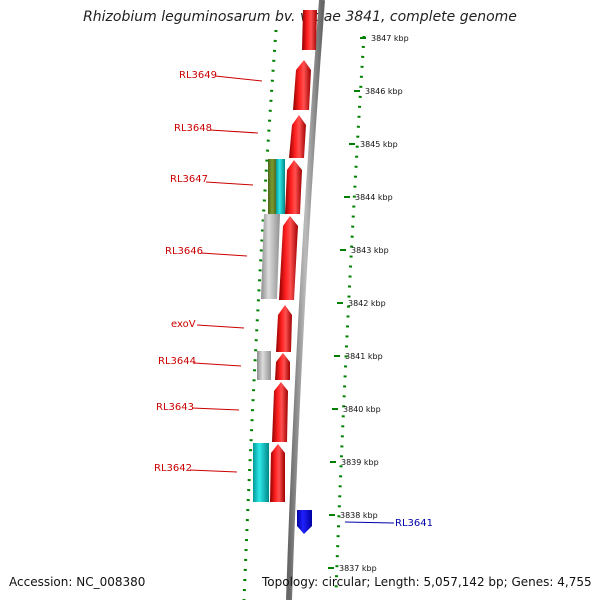 This screenshot has width=600, height=600. Describe the element at coordinates (414, 523) in the screenshot. I see `gene-label: RL3641` at that location.